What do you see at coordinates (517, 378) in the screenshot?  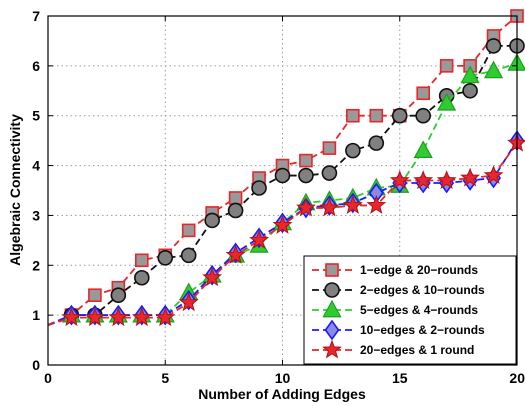 I see `x-tick-label: 20` at bounding box center [517, 378].